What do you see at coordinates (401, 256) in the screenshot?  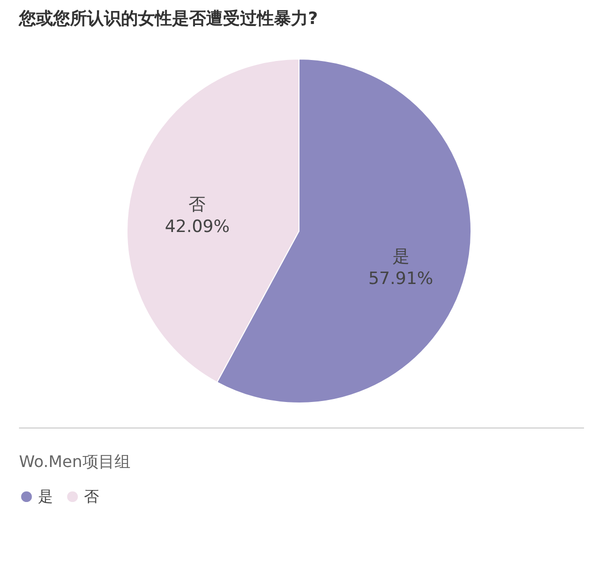 I see `slice-label: 是` at bounding box center [401, 256].